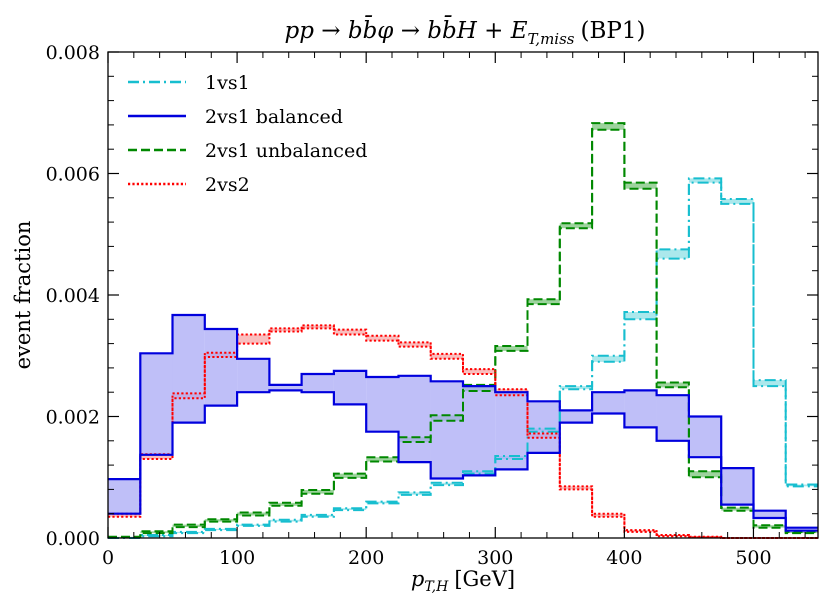 The height and width of the screenshot is (615, 830). Describe the element at coordinates (436, 587) in the screenshot. I see `x-axis-label-sub: T,H` at that location.